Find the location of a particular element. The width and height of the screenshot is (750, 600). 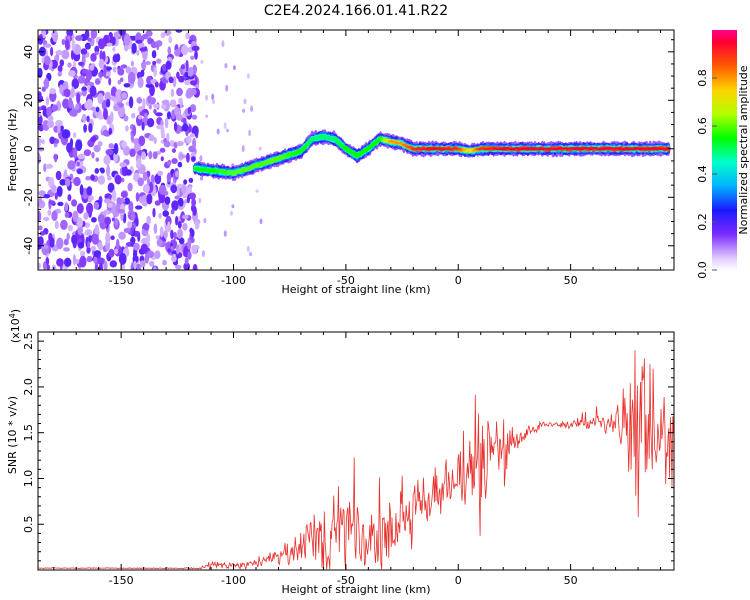

y-tick-label: 0.5 is located at coordinates (28, 524).